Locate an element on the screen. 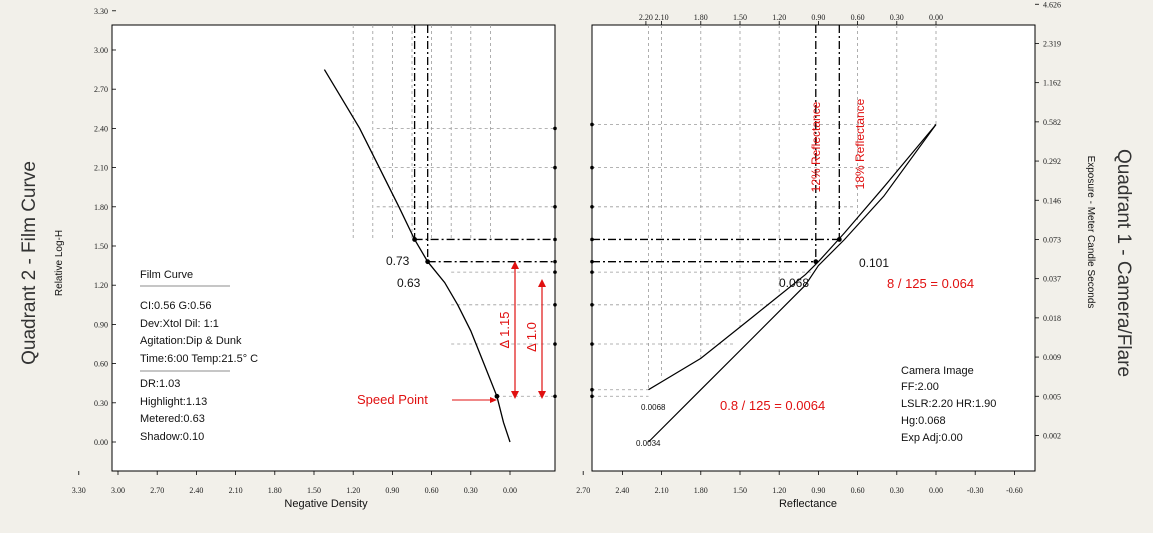 The image size is (1153, 533). speed-point-marker is located at coordinates (497, 396).